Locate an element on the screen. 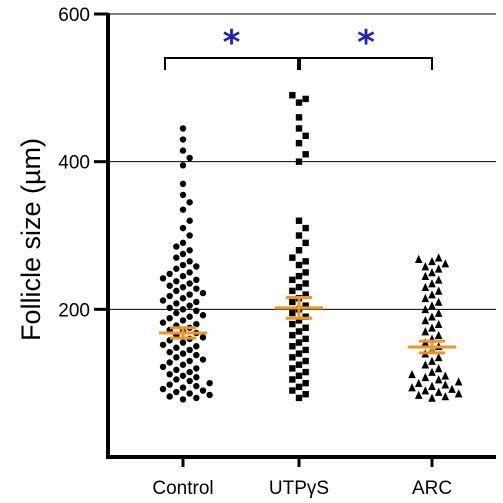  significance-star-1: * is located at coordinates (366, 43).